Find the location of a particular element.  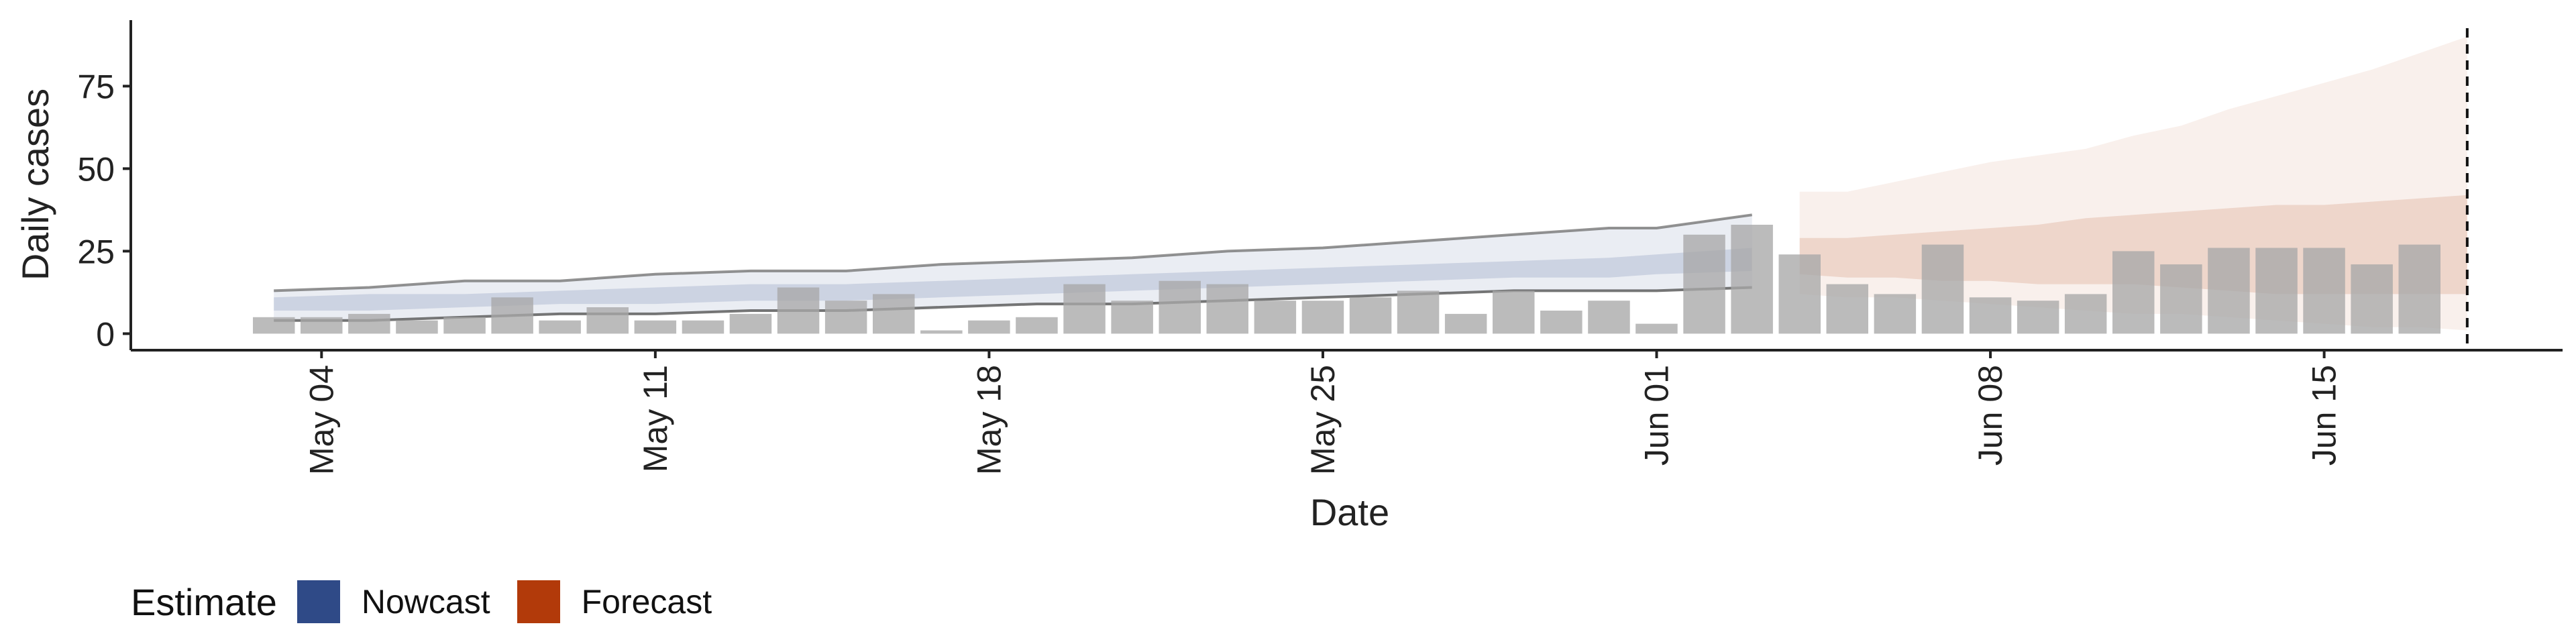

x-tick-label: May 25 is located at coordinates (1323, 420).